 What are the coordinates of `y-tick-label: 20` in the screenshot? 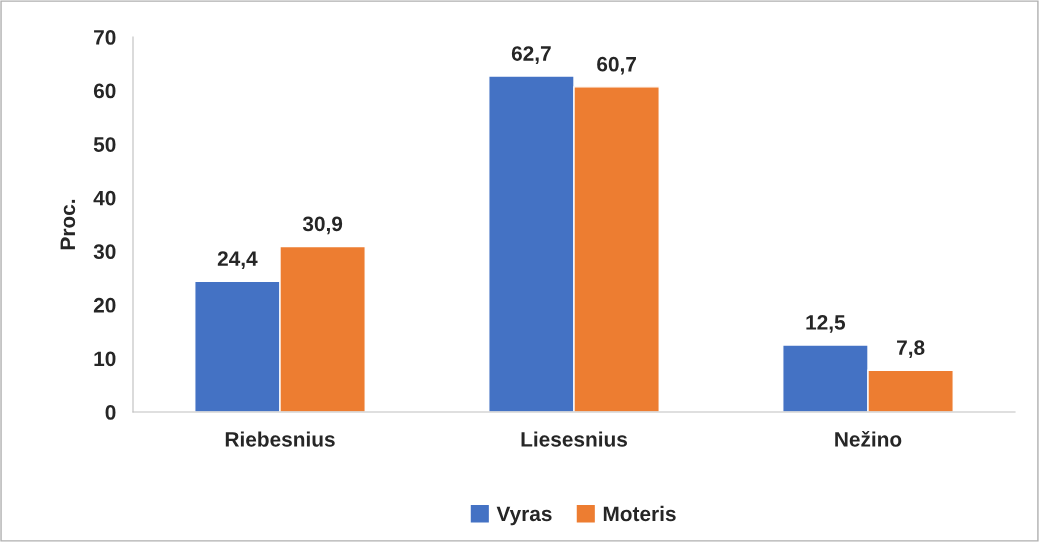 It's located at (104, 305).